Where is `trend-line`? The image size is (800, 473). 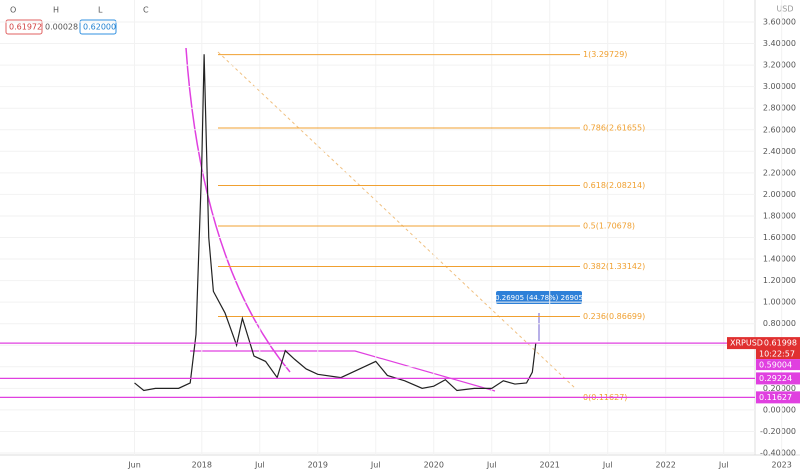
trend-line is located at coordinates (343, 371).